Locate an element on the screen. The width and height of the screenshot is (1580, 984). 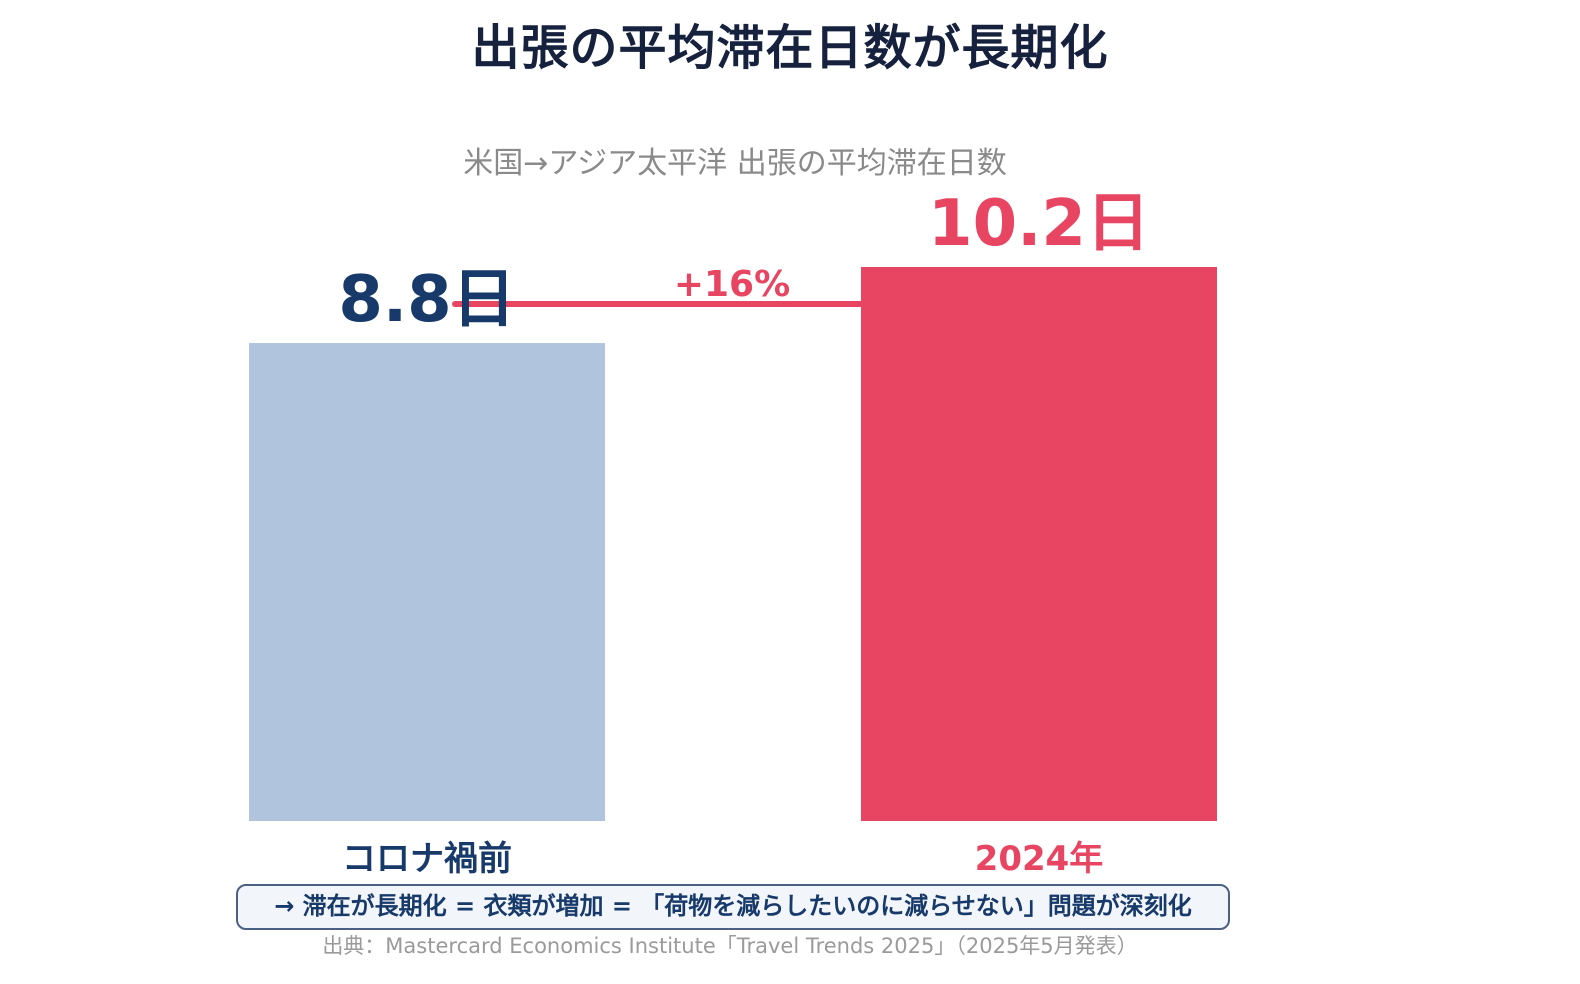
category-label-pre-covid: コロナ禍前 is located at coordinates (427, 859).